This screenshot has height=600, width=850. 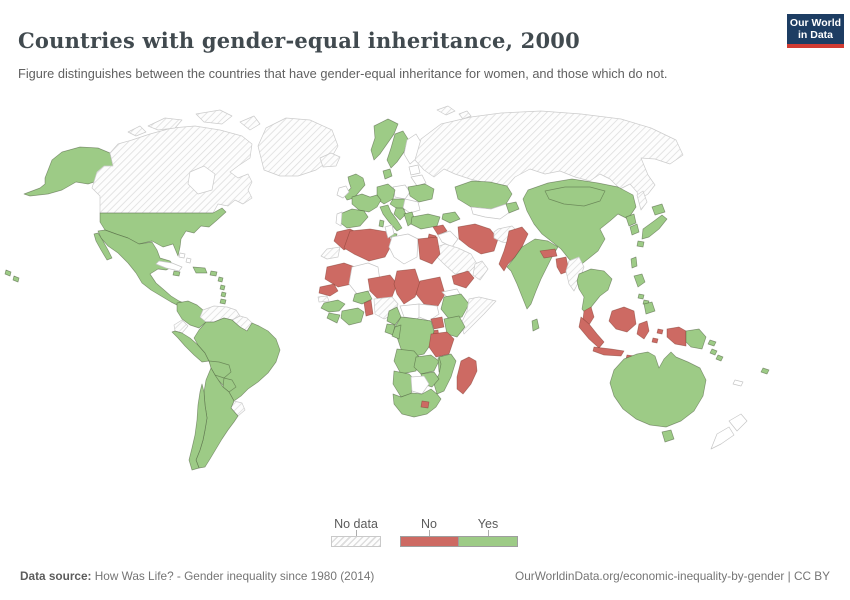 I want to click on region-japan-kyushu, so click(x=640, y=244).